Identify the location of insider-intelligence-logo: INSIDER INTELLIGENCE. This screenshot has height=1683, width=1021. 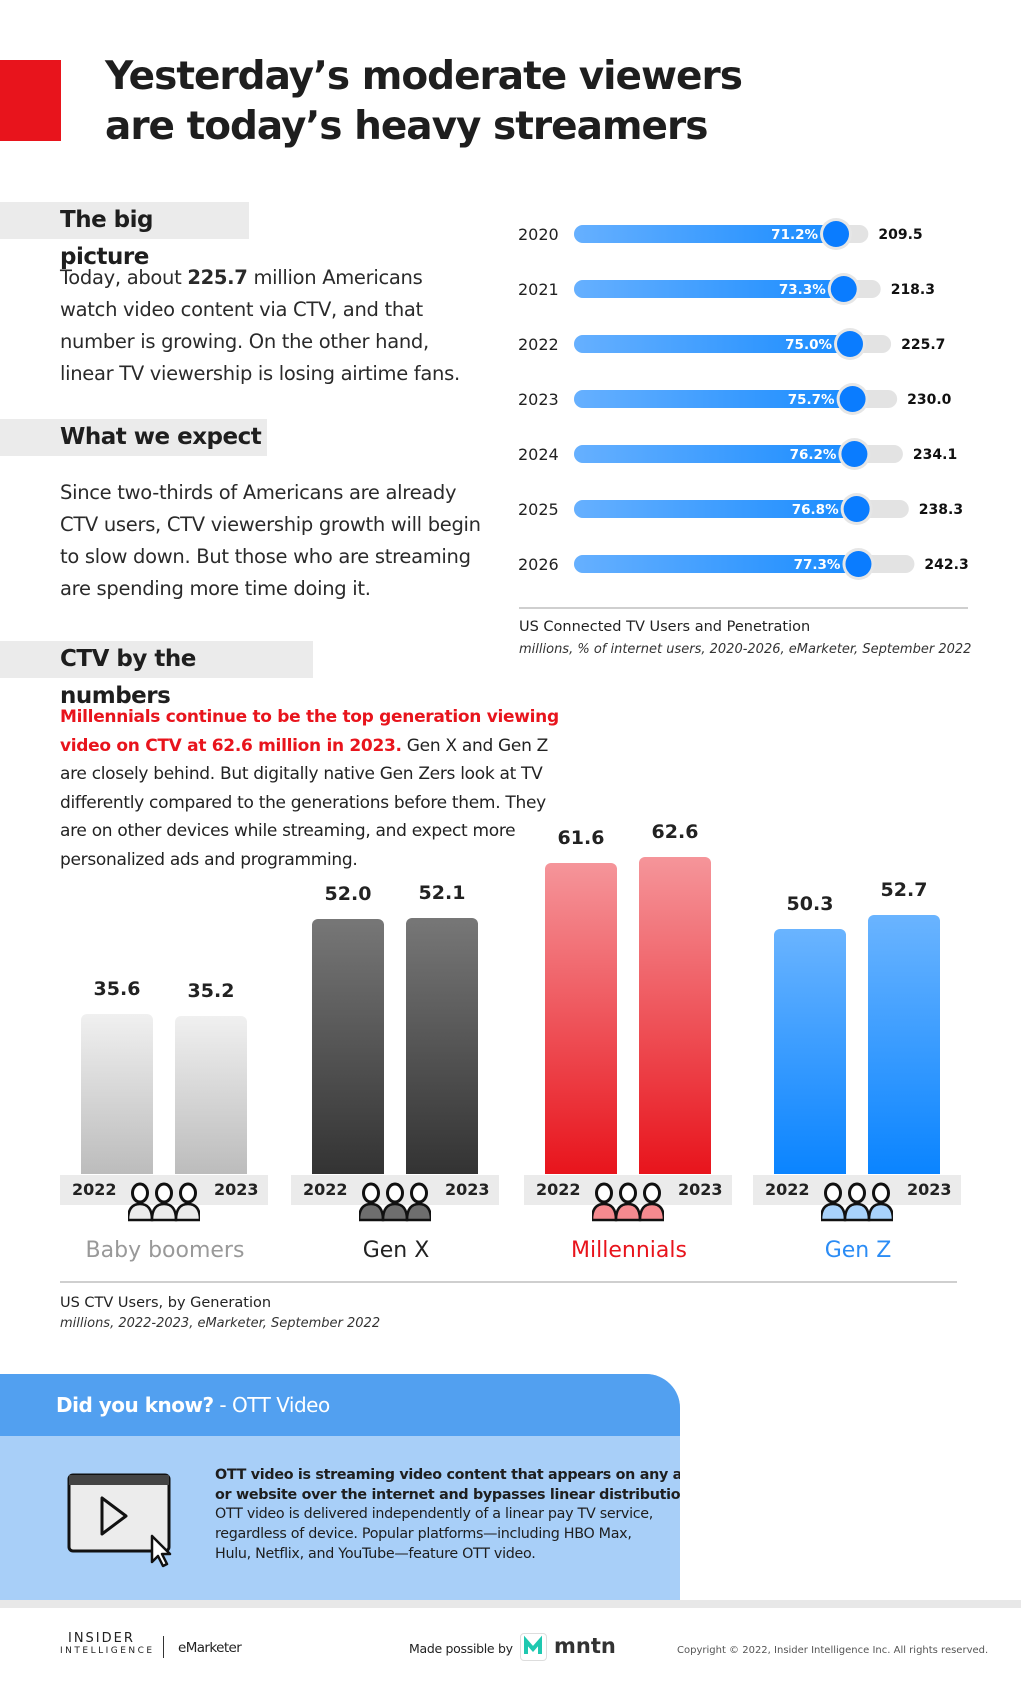
(107, 1643).